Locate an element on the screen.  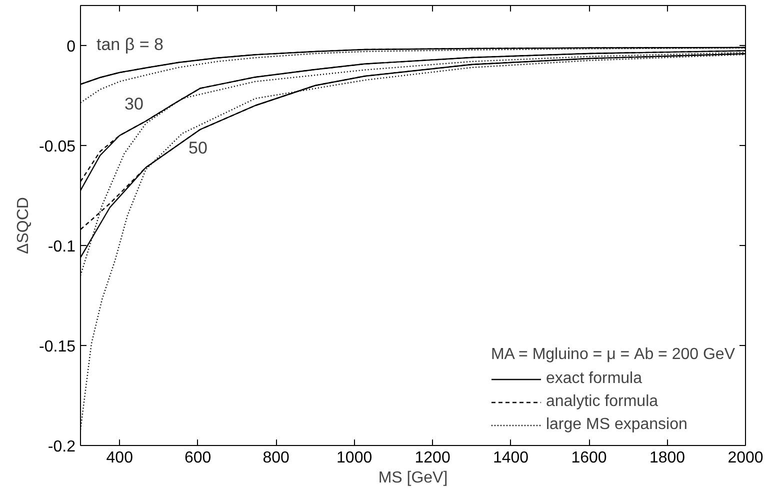
annotation: tan β = 8 is located at coordinates (130, 44).